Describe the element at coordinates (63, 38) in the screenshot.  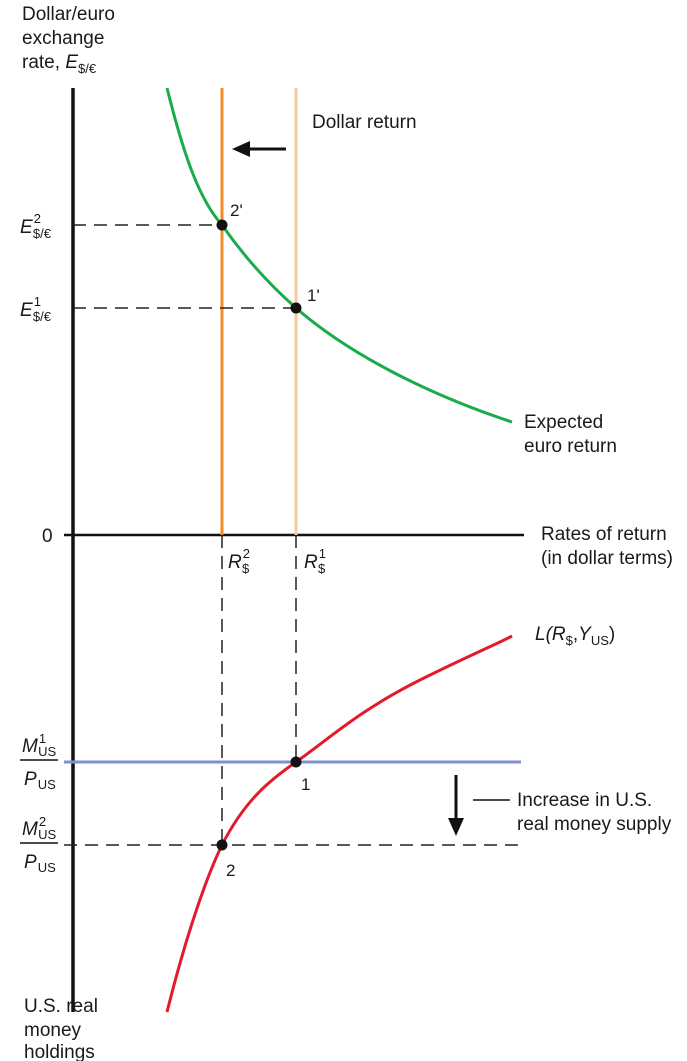
I see `y-axis-title-line-2: exchange` at that location.